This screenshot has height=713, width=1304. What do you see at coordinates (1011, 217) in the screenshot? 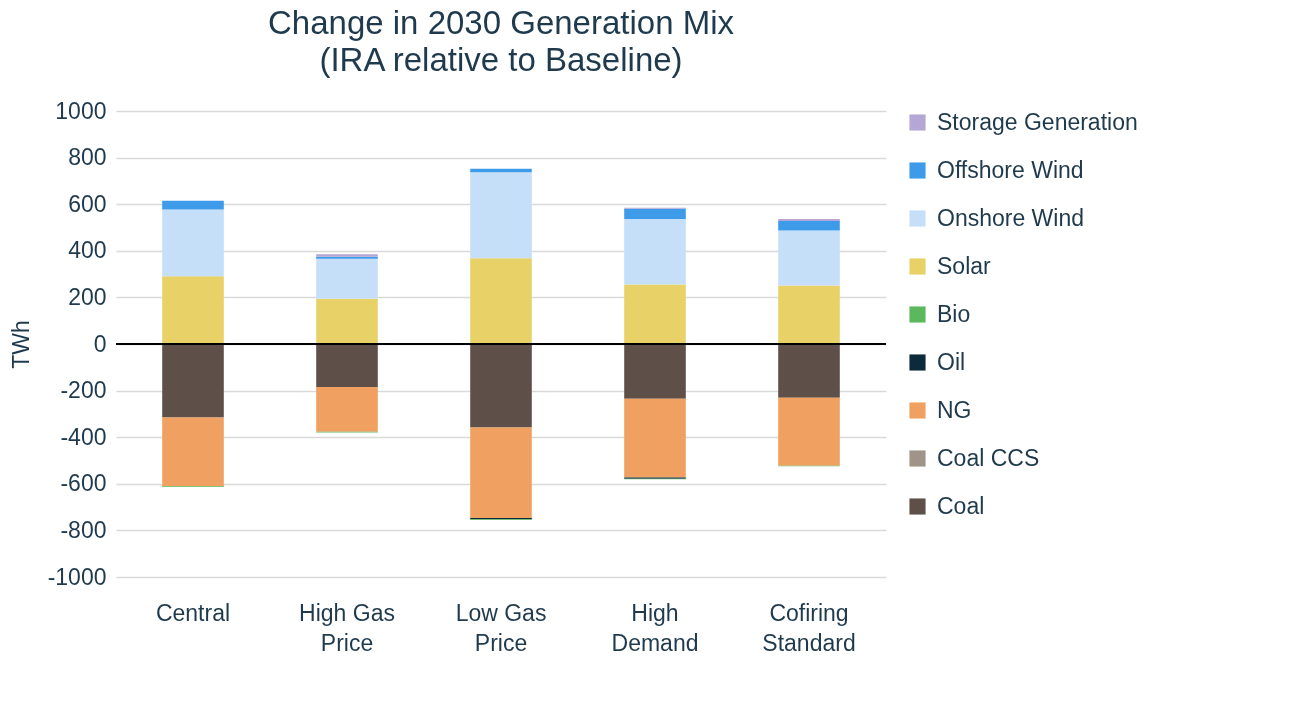
I see `legend-label: Onshore Wind` at bounding box center [1011, 217].